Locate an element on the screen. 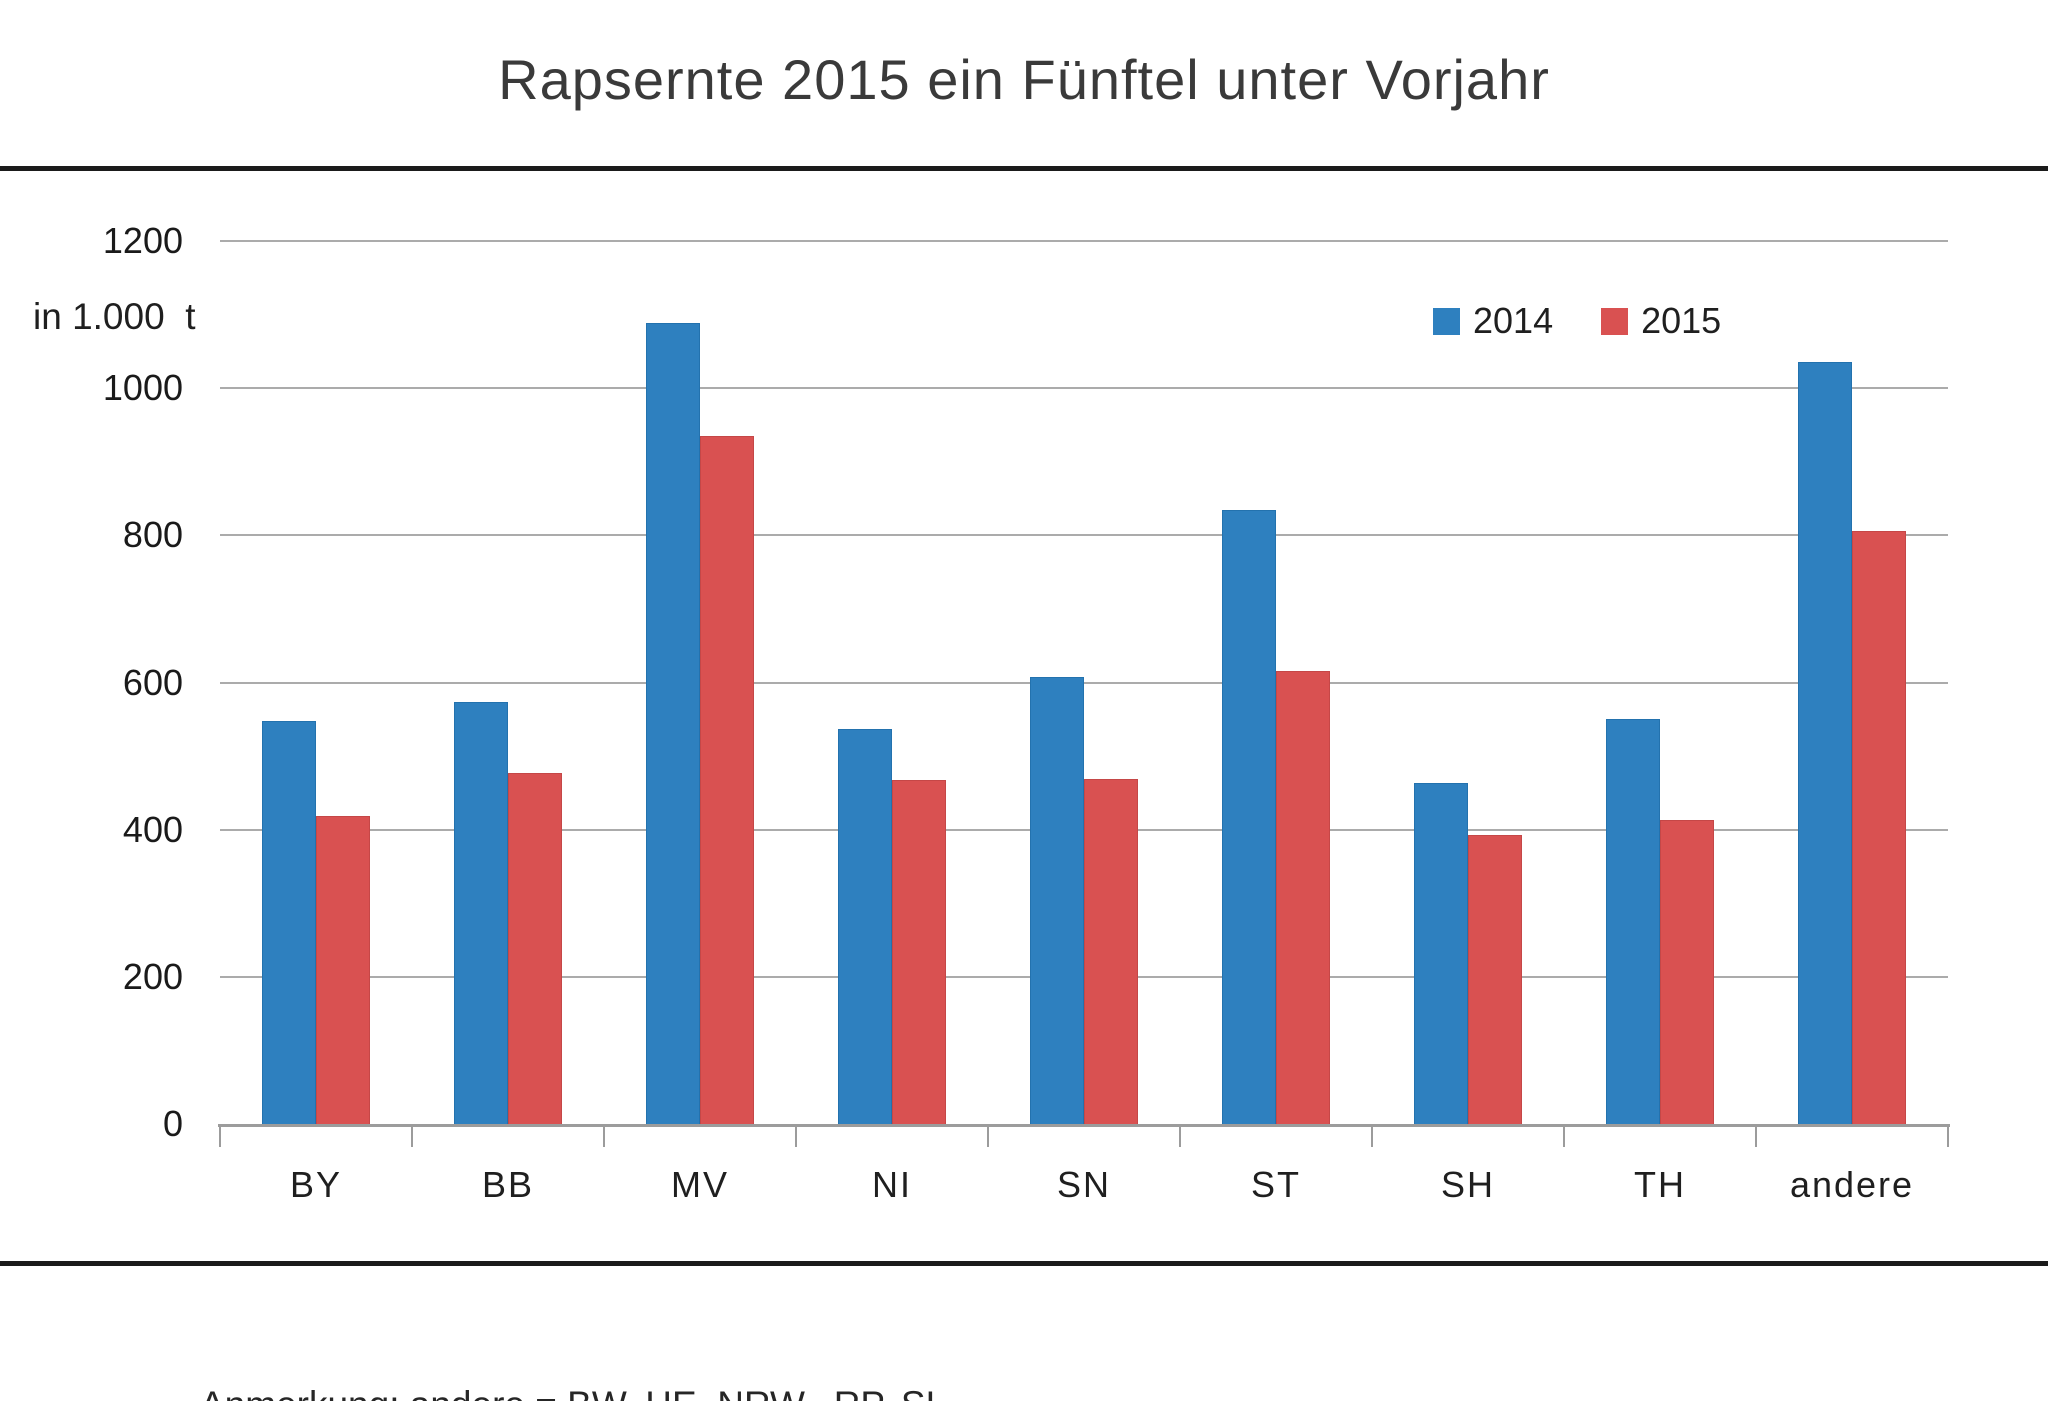 The image size is (2048, 1401). x-label-MV: MV is located at coordinates (700, 1184).